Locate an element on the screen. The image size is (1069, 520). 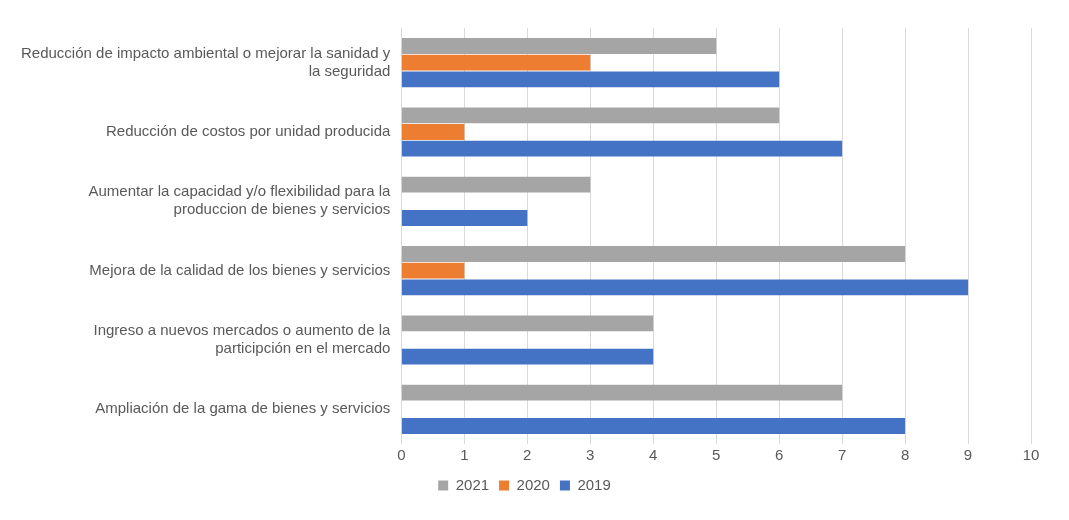
y-tick-label: Mejora de la calidad de los bienes y servicios is located at coordinates (240, 269).